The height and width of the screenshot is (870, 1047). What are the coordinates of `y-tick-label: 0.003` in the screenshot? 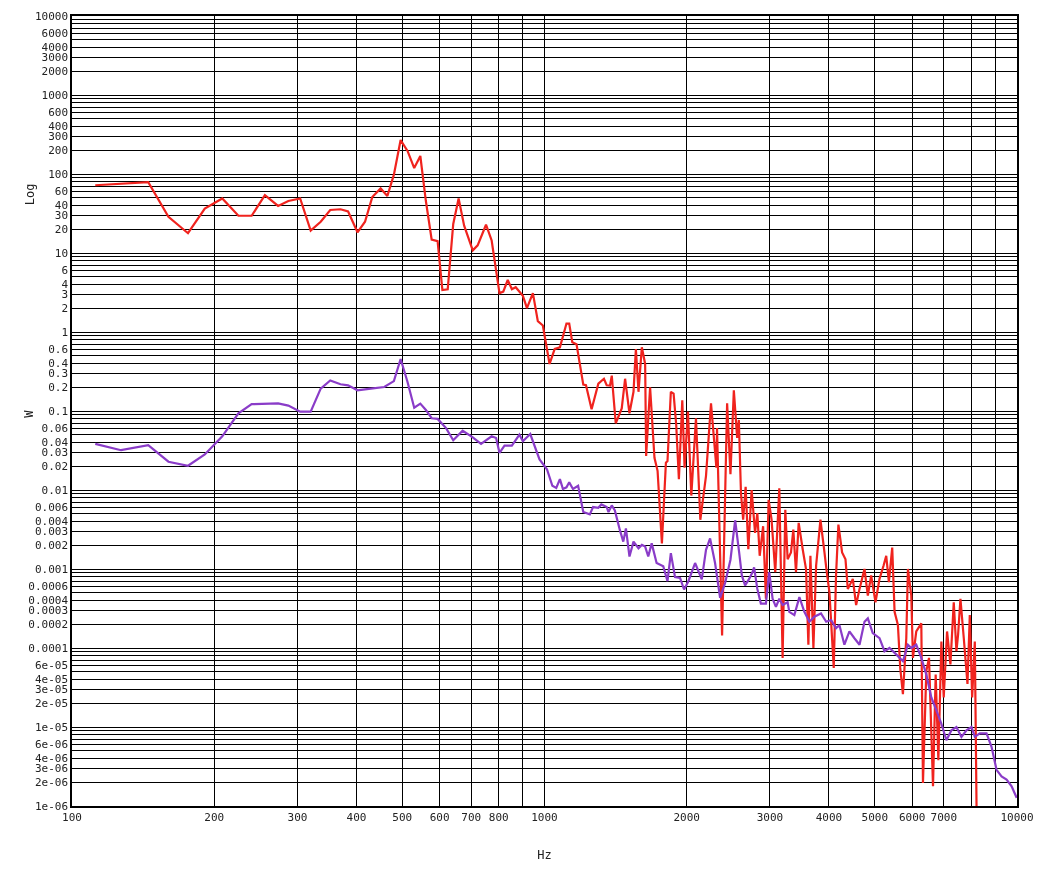 It's located at (51, 532).